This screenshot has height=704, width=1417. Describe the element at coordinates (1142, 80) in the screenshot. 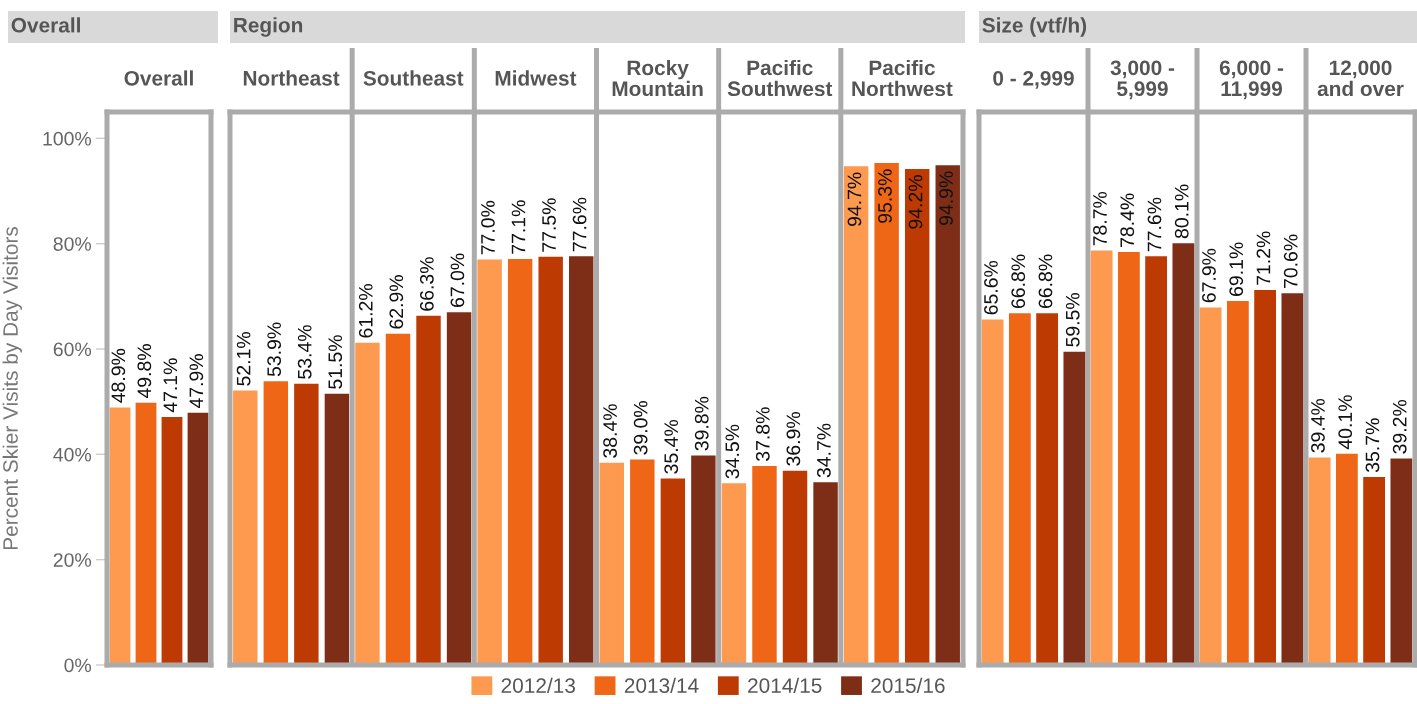

I see `x-tick-label: 3,000 - 5,999` at that location.